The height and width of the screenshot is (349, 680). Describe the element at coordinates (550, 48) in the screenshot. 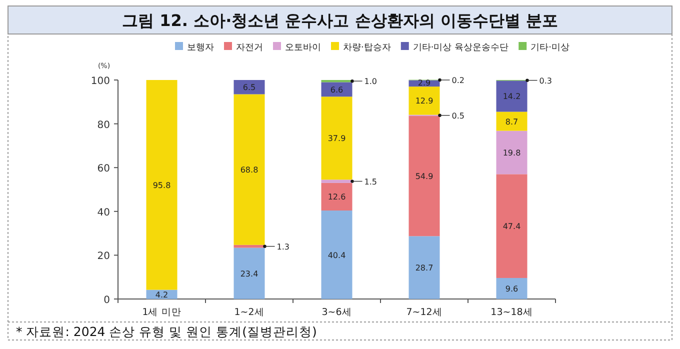

I see `legend-label: 기타·미상` at that location.